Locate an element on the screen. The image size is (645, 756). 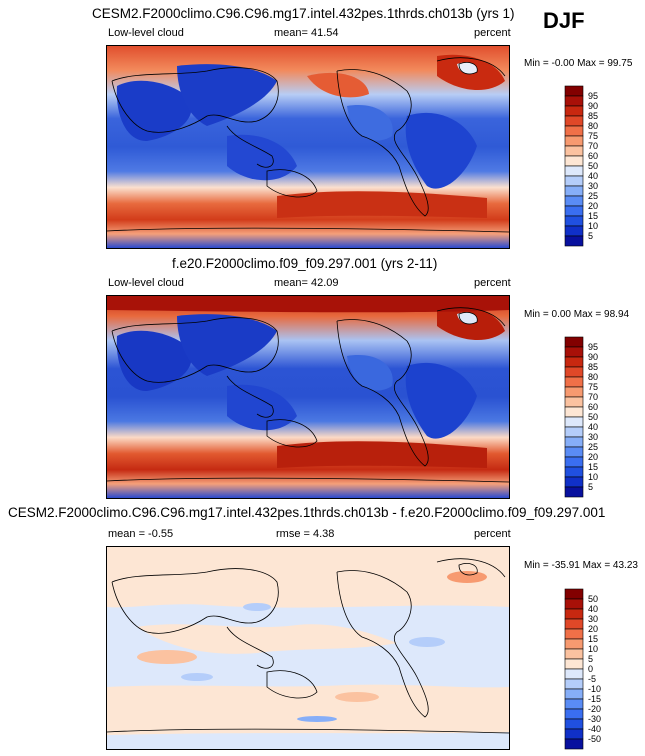
colorbar-1-tick-label: 70 is located at coordinates (593, 146).